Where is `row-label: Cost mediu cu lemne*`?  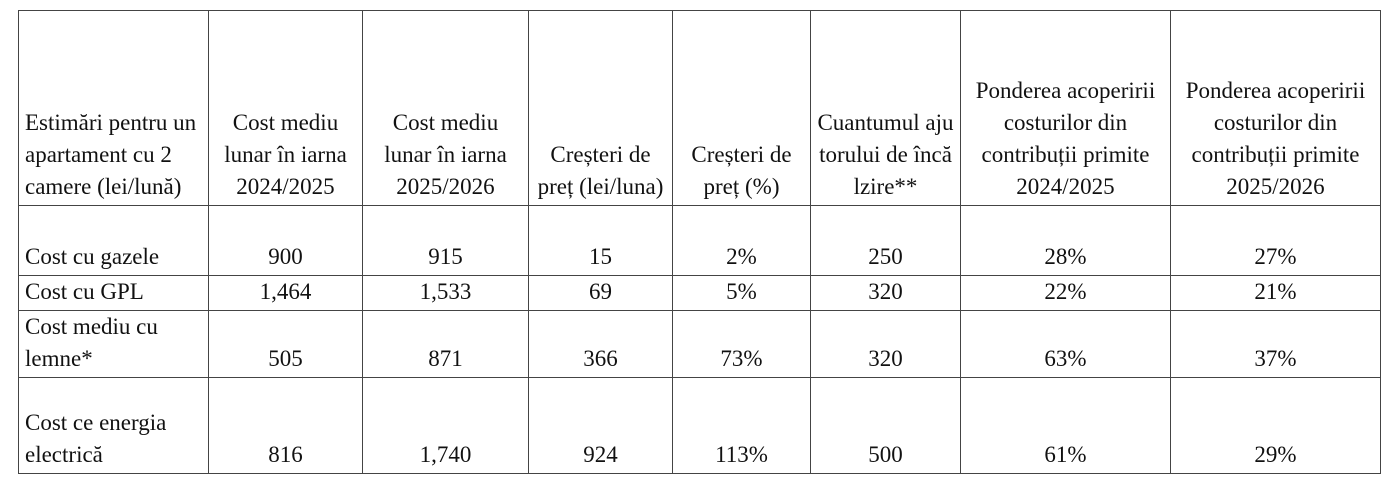
row-label: Cost mediu cu lemne* is located at coordinates (113, 344).